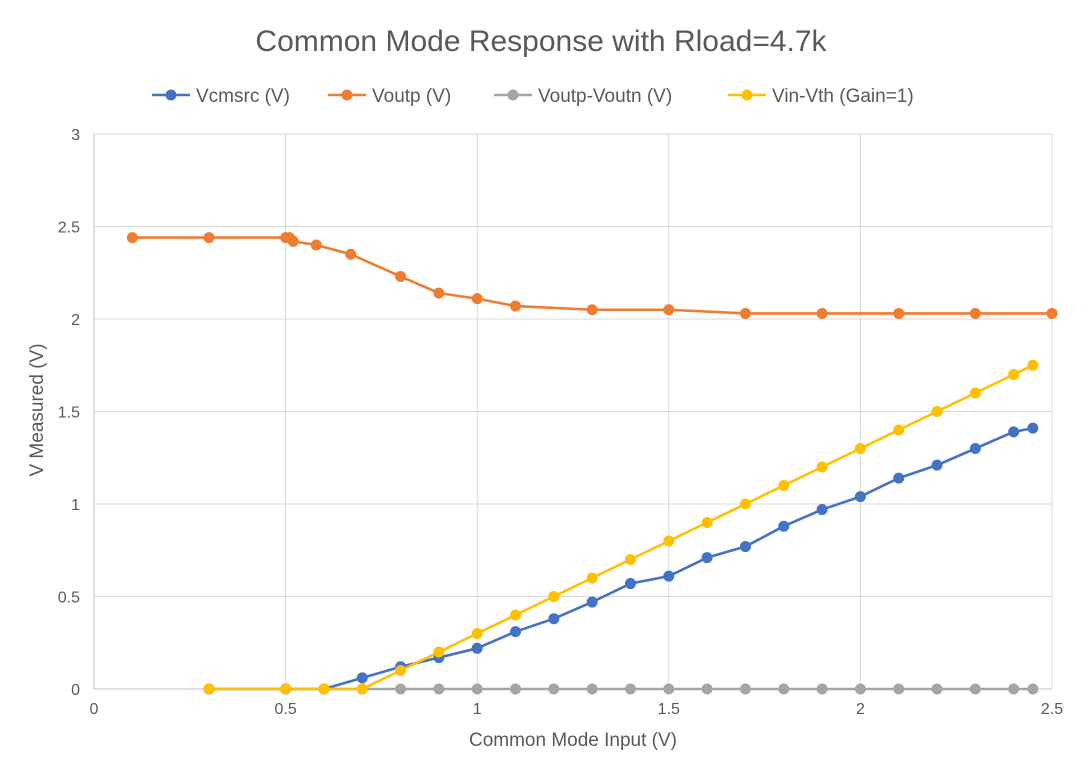  Describe the element at coordinates (75, 135) in the screenshot. I see `y-tick-label: 3` at that location.